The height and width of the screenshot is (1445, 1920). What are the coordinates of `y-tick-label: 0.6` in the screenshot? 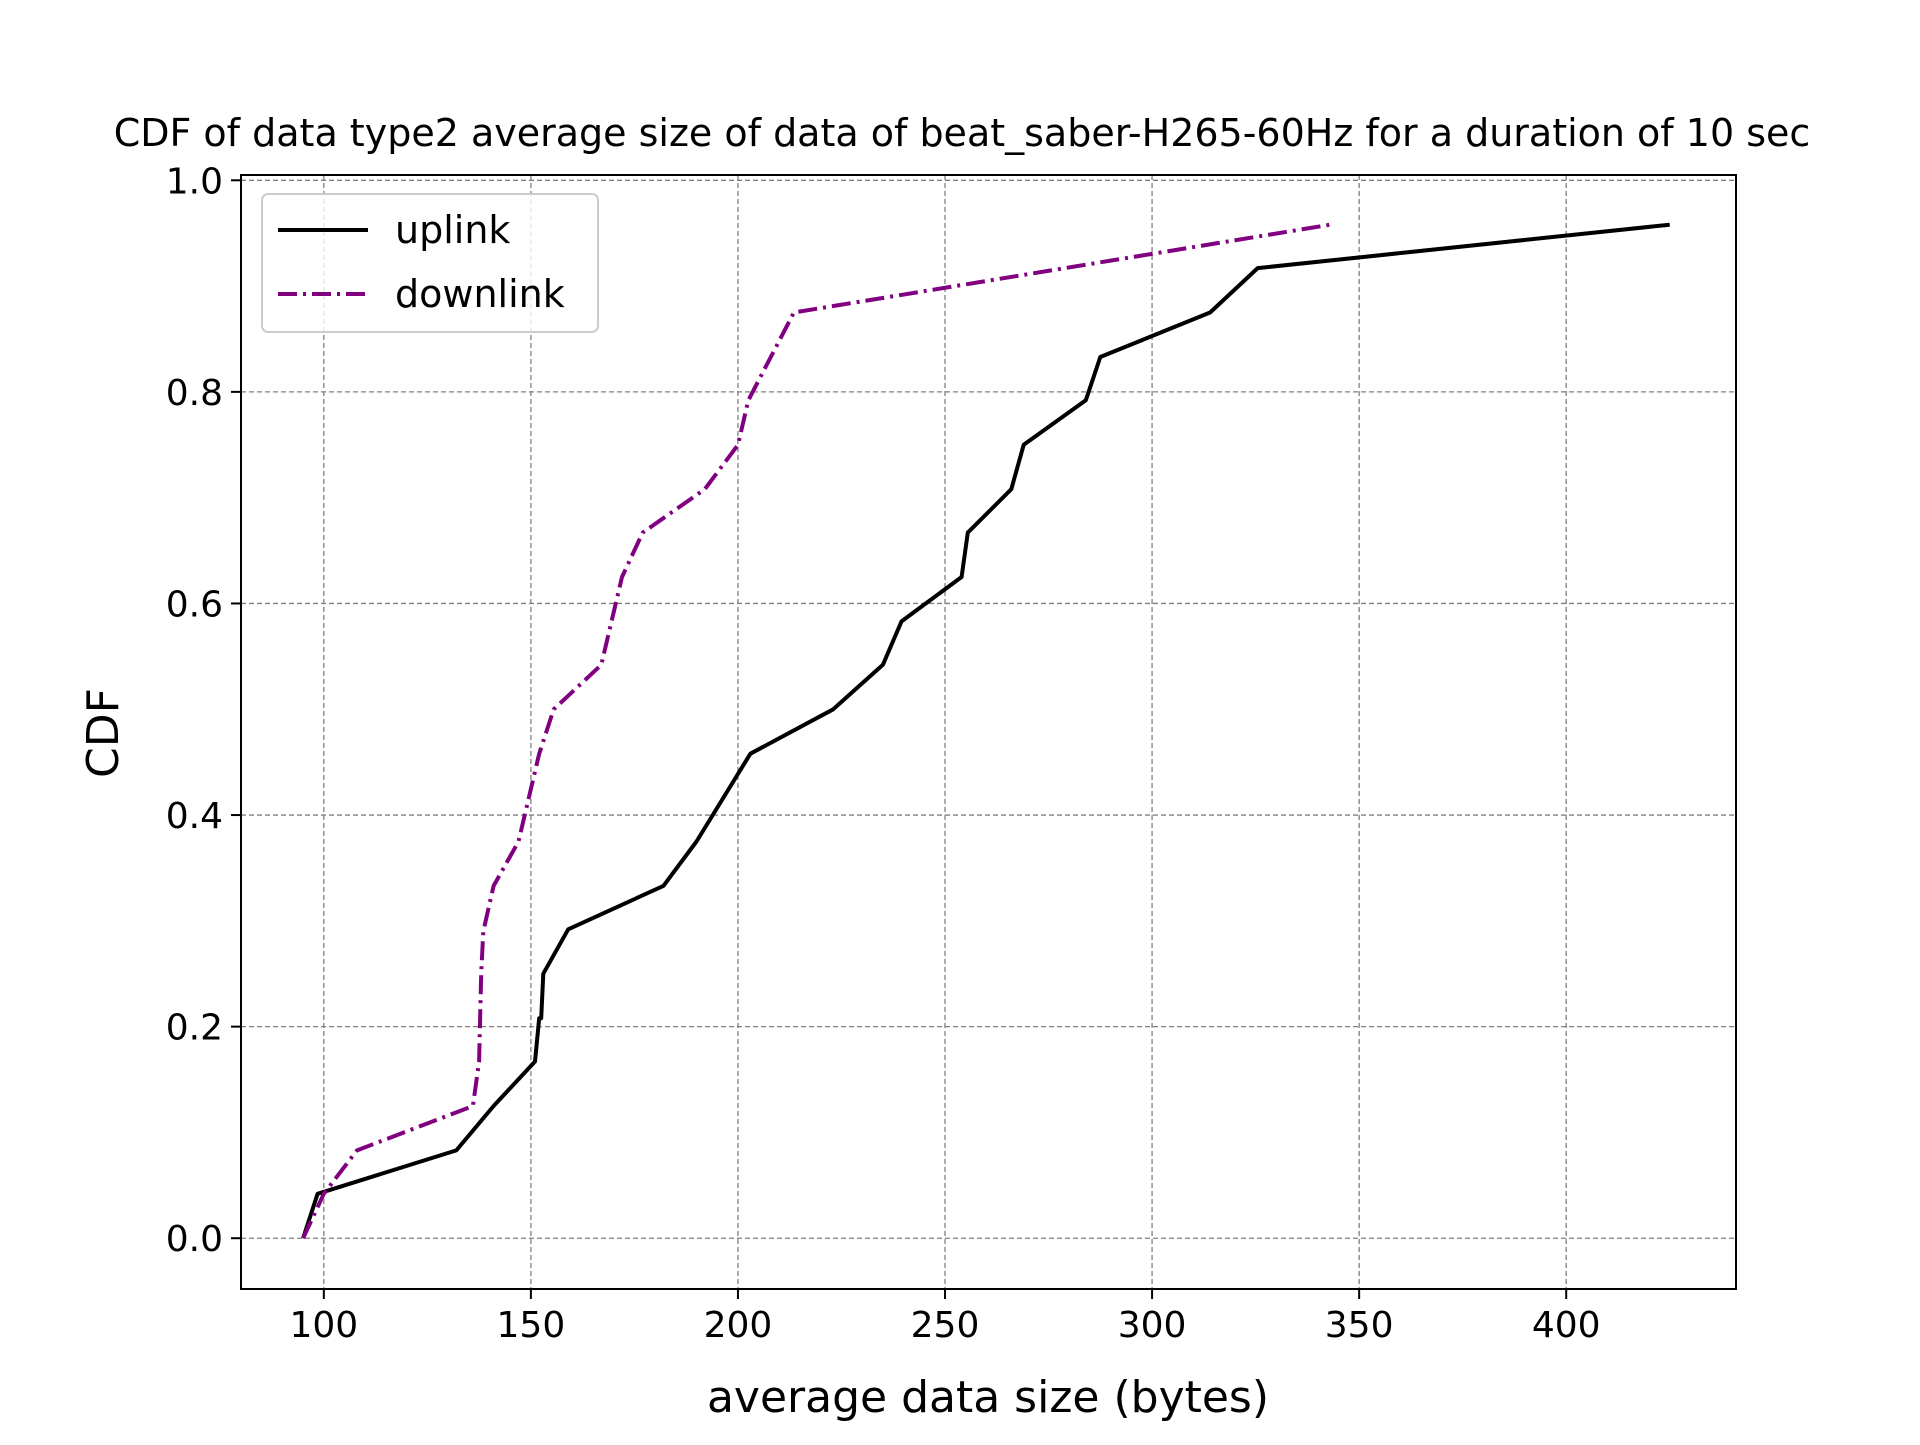 It's located at (194, 604).